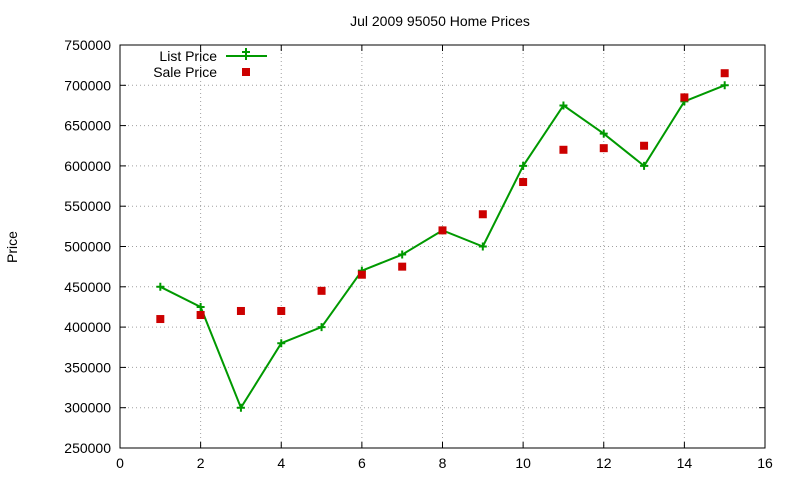 The height and width of the screenshot is (480, 800). I want to click on x-tick-label: 10, so click(523, 463).